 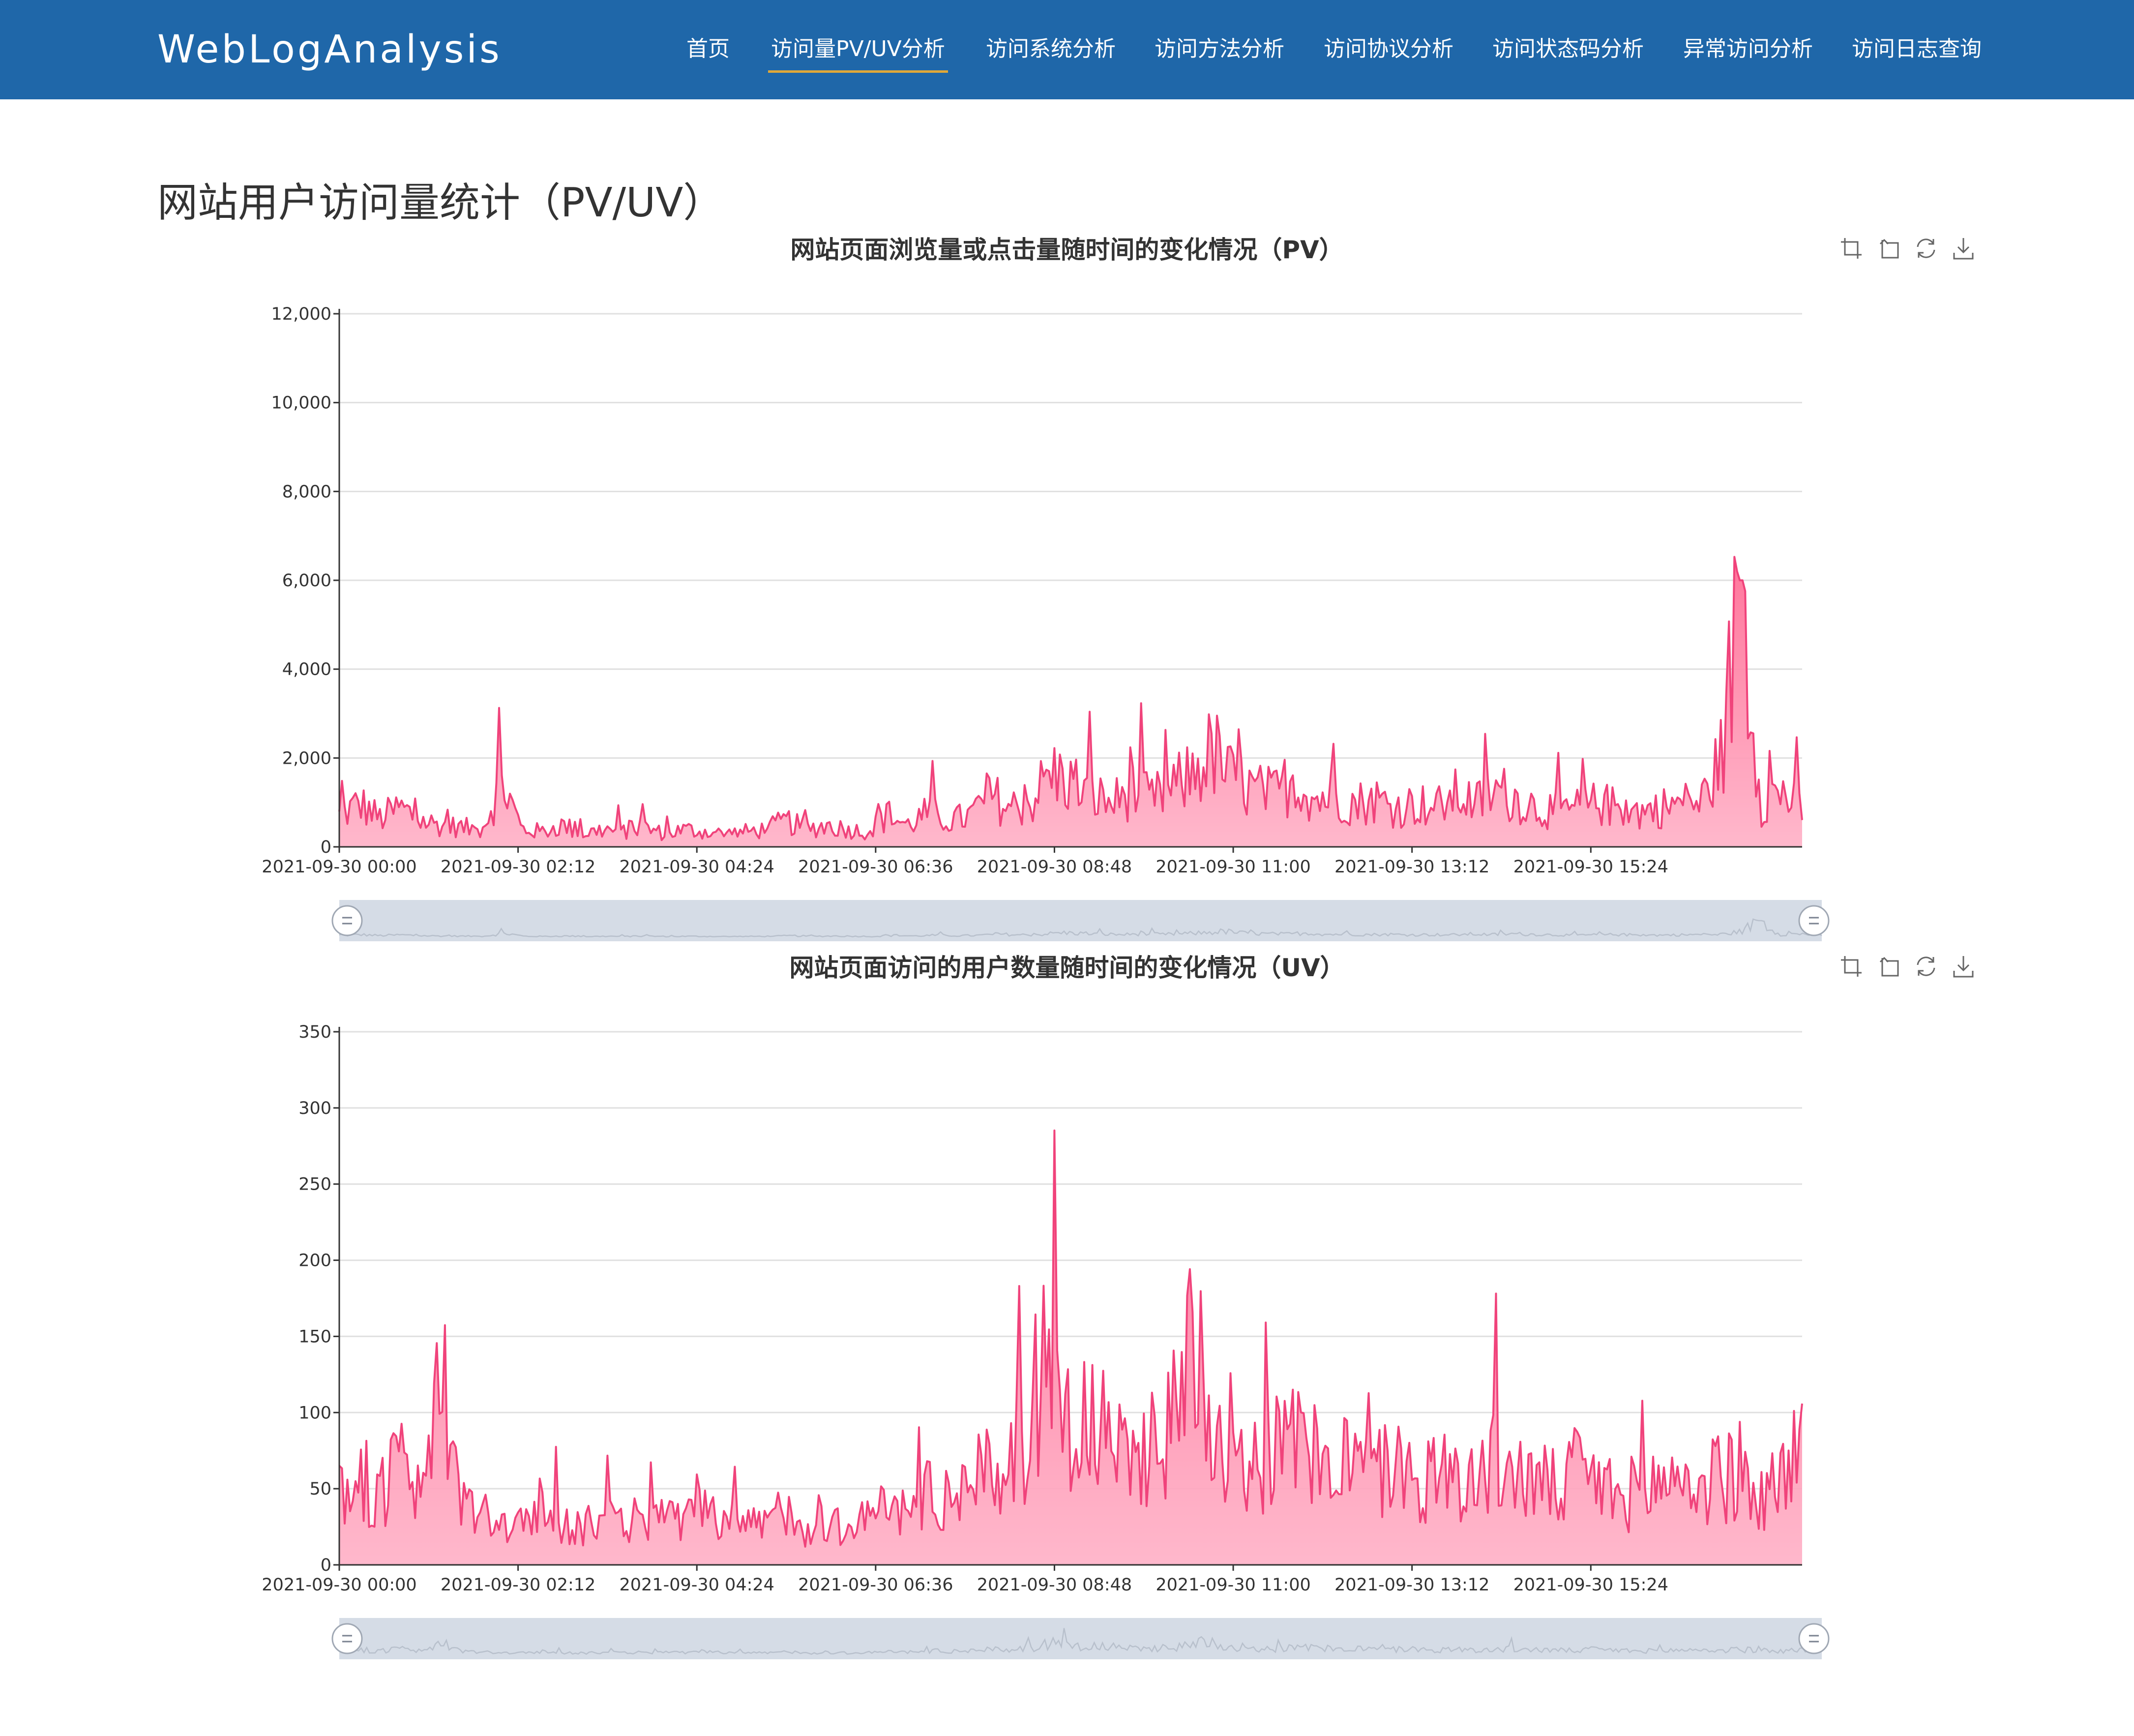 What do you see at coordinates (326, 1565) in the screenshot?
I see `uv-y-tick-label: 0` at bounding box center [326, 1565].